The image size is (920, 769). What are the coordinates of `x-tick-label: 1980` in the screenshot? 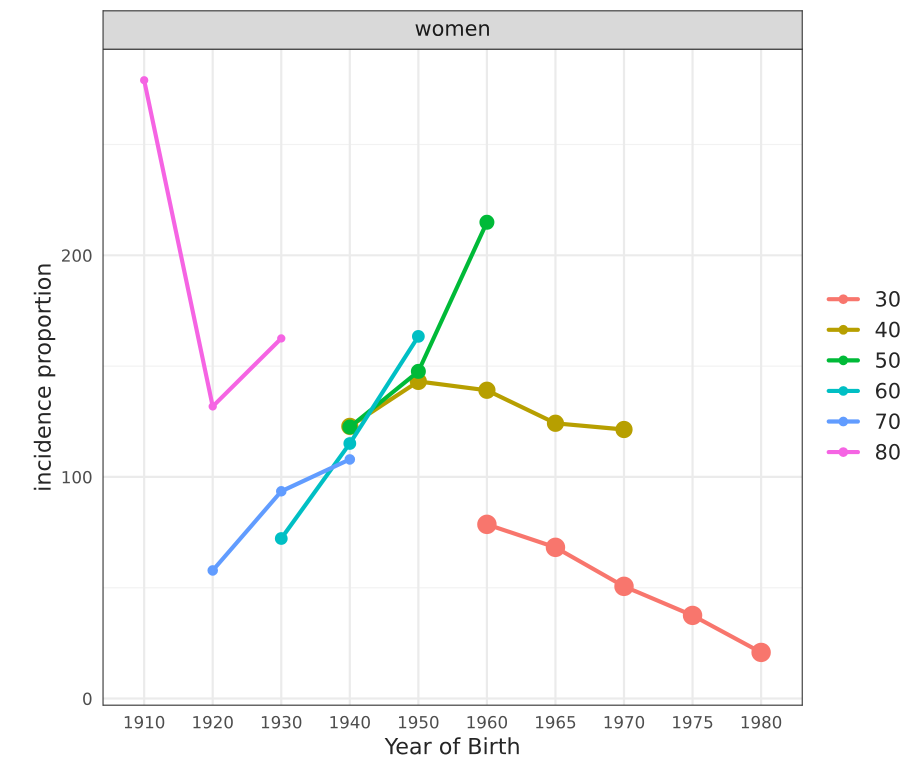 It's located at (762, 722).